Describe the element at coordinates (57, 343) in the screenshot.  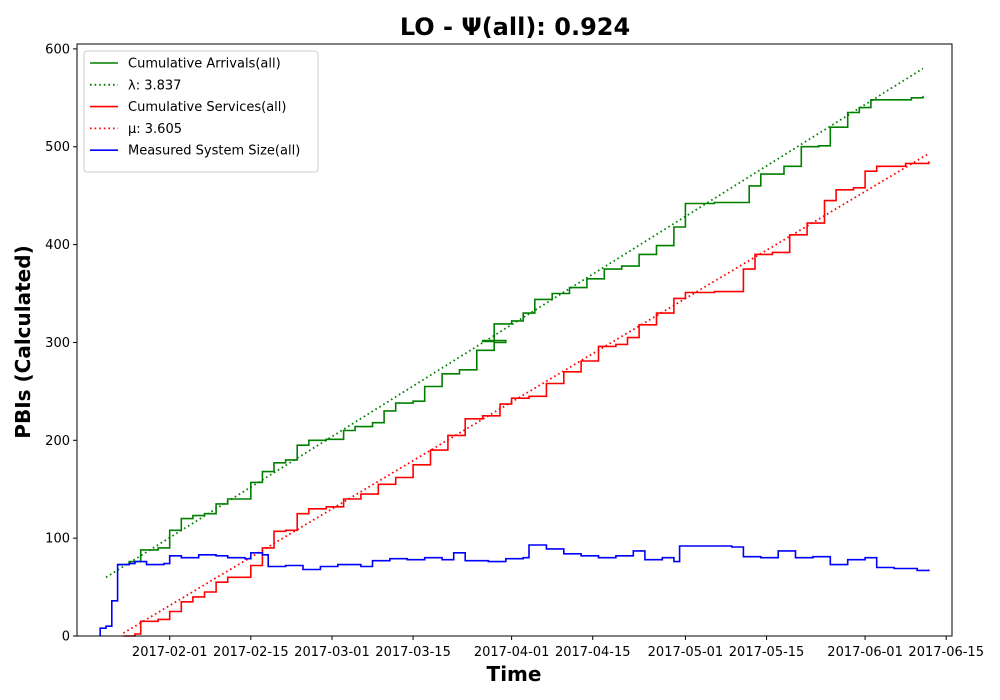
I see `y-tick-label: 300` at that location.